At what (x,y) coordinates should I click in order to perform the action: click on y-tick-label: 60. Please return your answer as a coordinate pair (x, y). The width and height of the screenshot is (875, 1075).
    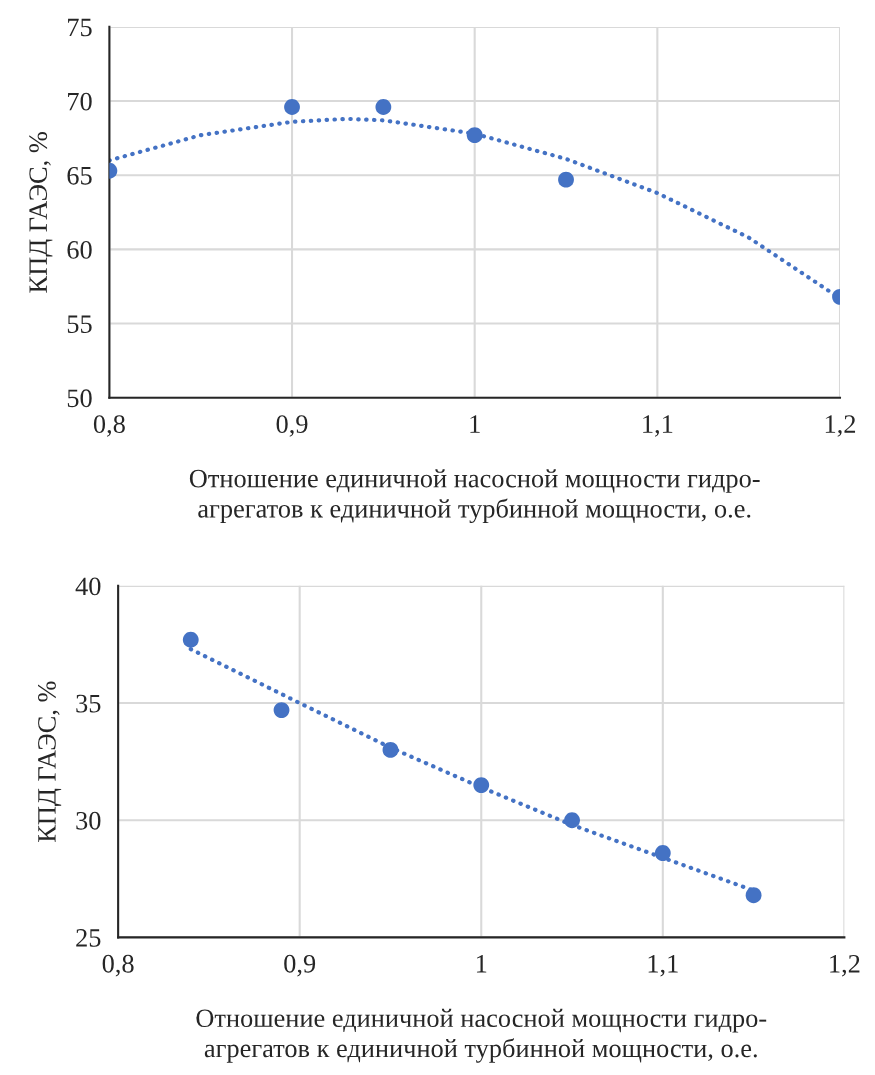
    Looking at the image, I should click on (79, 250).